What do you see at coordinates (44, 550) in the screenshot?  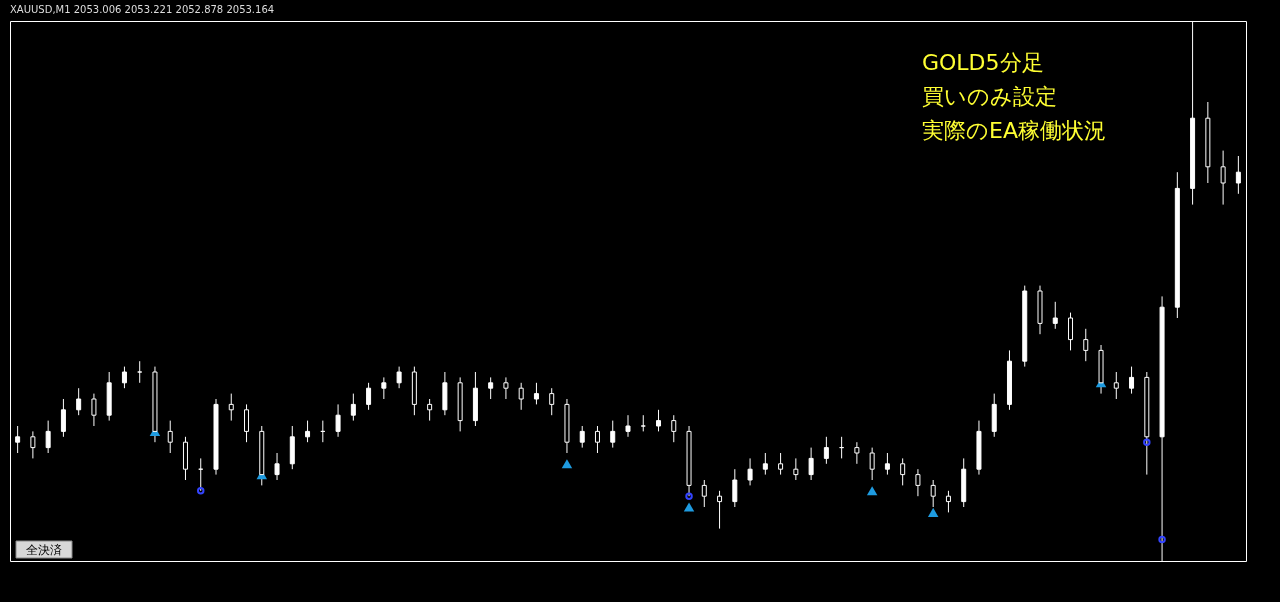 I see `annotation: 全決済` at bounding box center [44, 550].